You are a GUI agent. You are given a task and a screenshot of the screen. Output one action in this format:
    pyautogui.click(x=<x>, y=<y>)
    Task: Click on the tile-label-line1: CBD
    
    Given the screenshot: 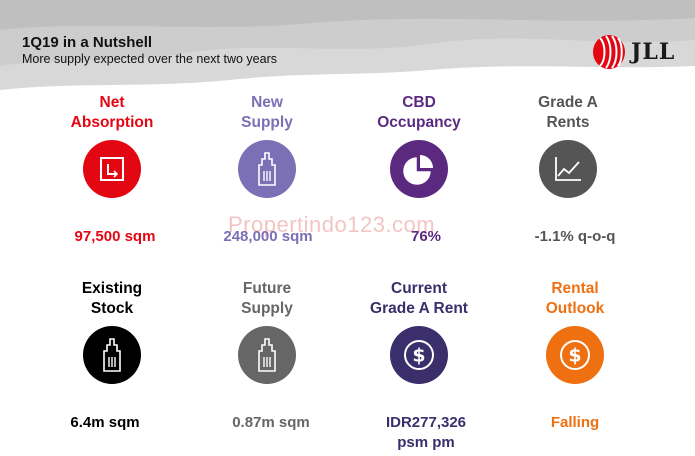 What is the action you would take?
    pyautogui.click(x=419, y=102)
    